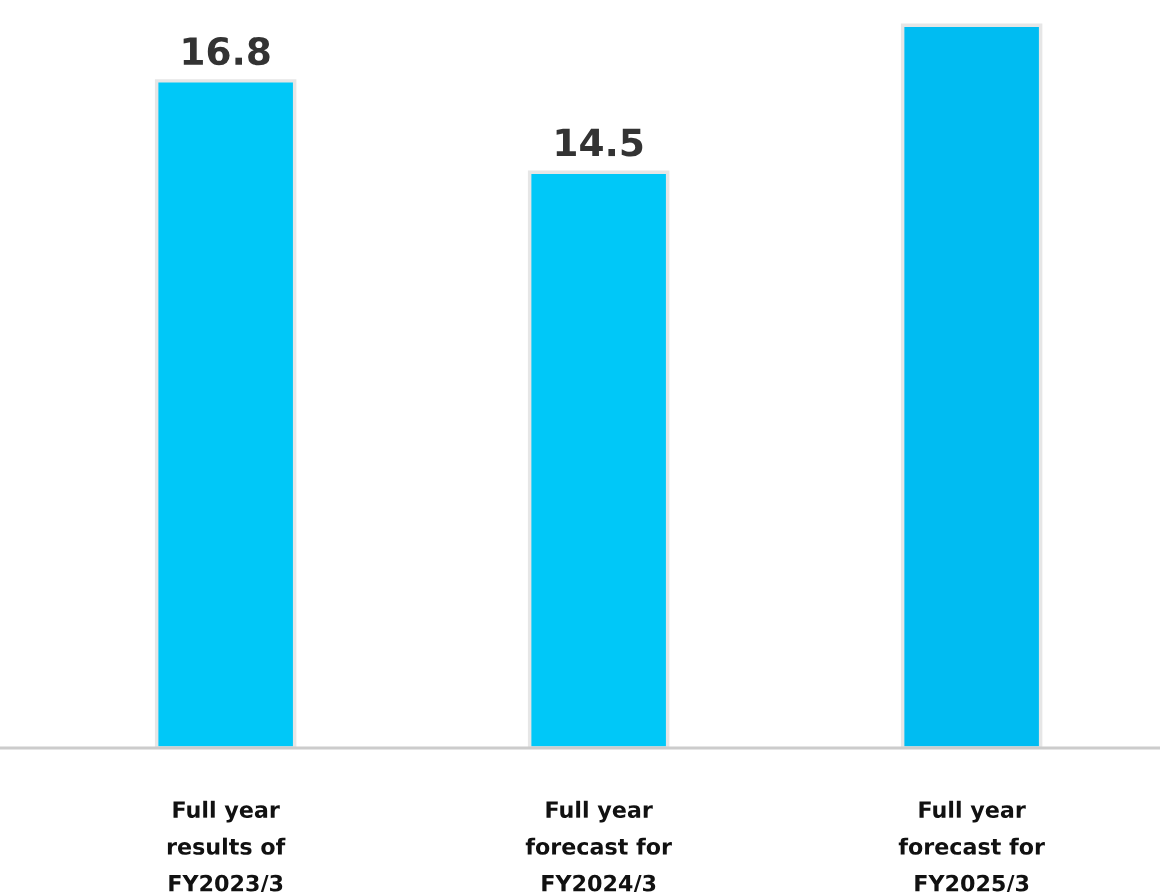 This screenshot has height=892, width=1160. What do you see at coordinates (599, 142) in the screenshot?
I see `data-label: 14.5` at bounding box center [599, 142].